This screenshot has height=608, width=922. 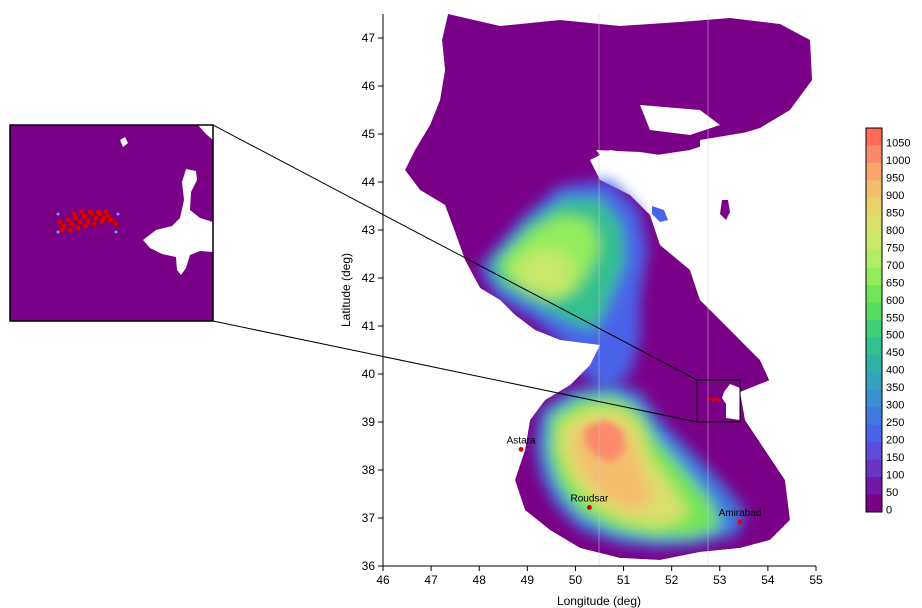 I want to click on colorbar-label: 100, so click(x=895, y=475).